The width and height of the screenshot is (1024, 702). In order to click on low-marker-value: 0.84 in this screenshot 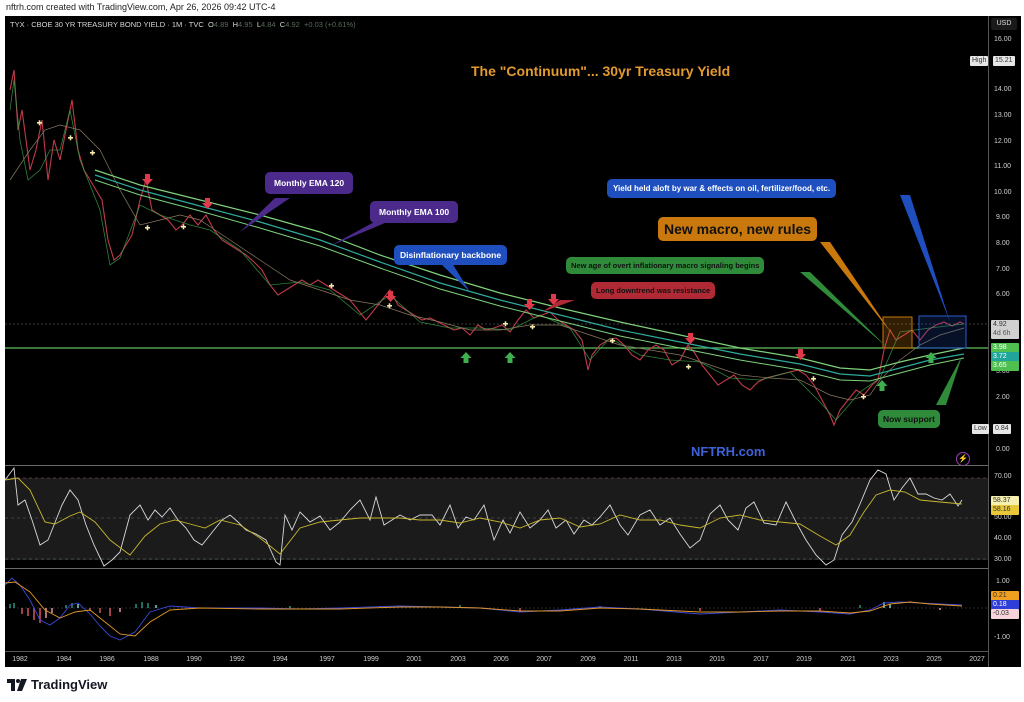, I will do `click(1002, 429)`.